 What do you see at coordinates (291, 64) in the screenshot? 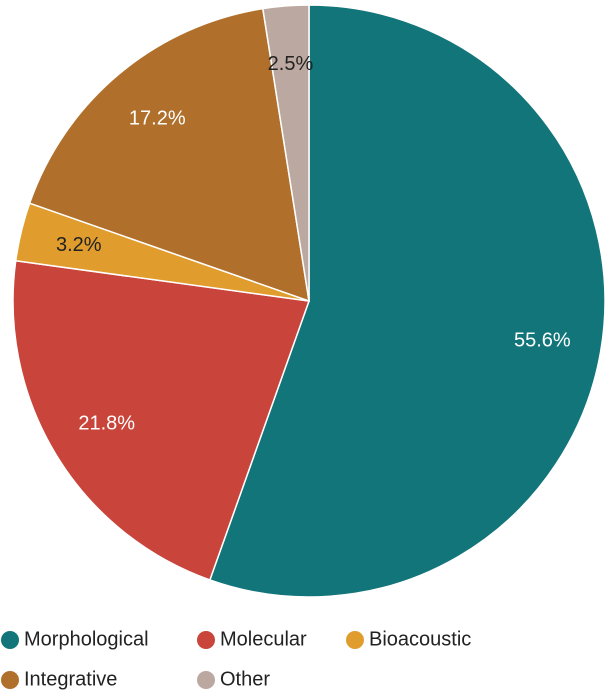
I see `data-label: 2.5%` at bounding box center [291, 64].